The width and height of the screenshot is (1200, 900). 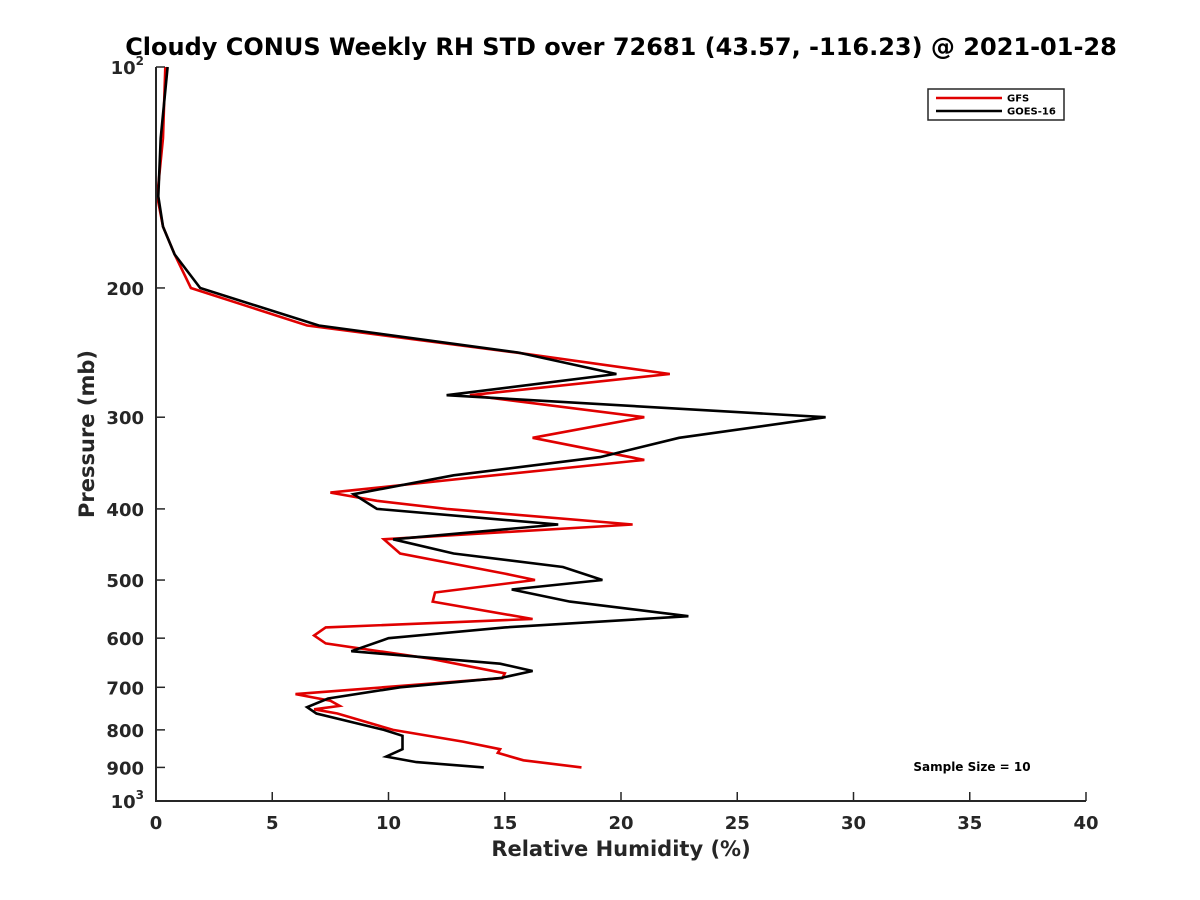 I want to click on legend-label-gfs: GFS, so click(x=1018, y=99).